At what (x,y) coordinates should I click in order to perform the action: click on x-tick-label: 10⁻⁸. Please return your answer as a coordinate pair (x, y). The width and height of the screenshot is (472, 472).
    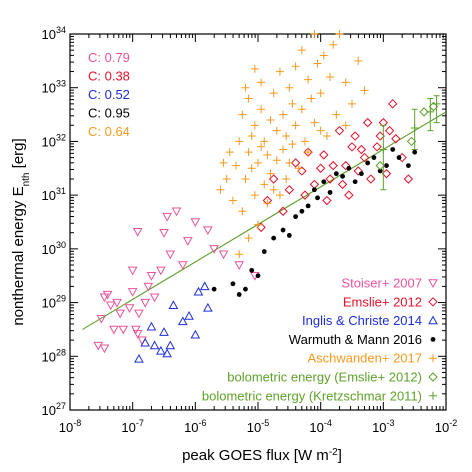
    Looking at the image, I should click on (70, 426).